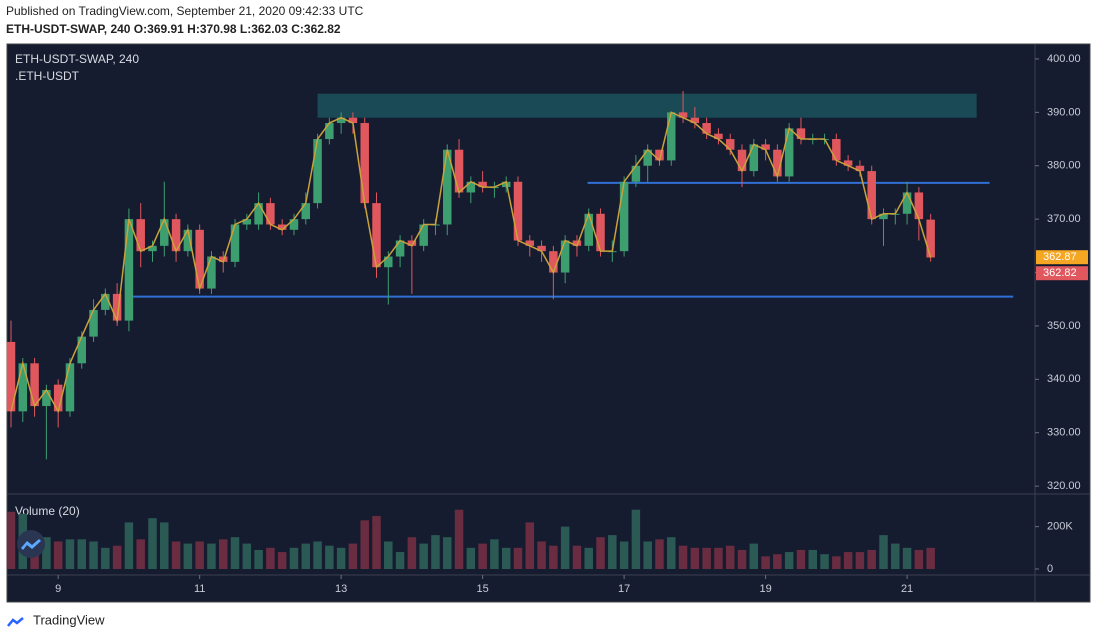  Describe the element at coordinates (1064, 433) in the screenshot. I see `y-tick-label: 330.00` at that location.